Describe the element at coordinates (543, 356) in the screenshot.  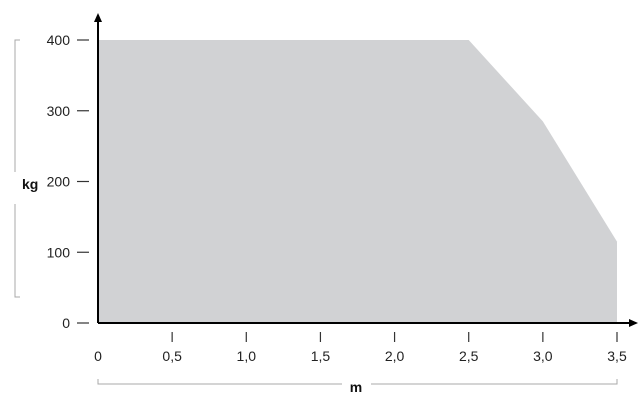
I see `x-tick-label: 3,0` at that location.